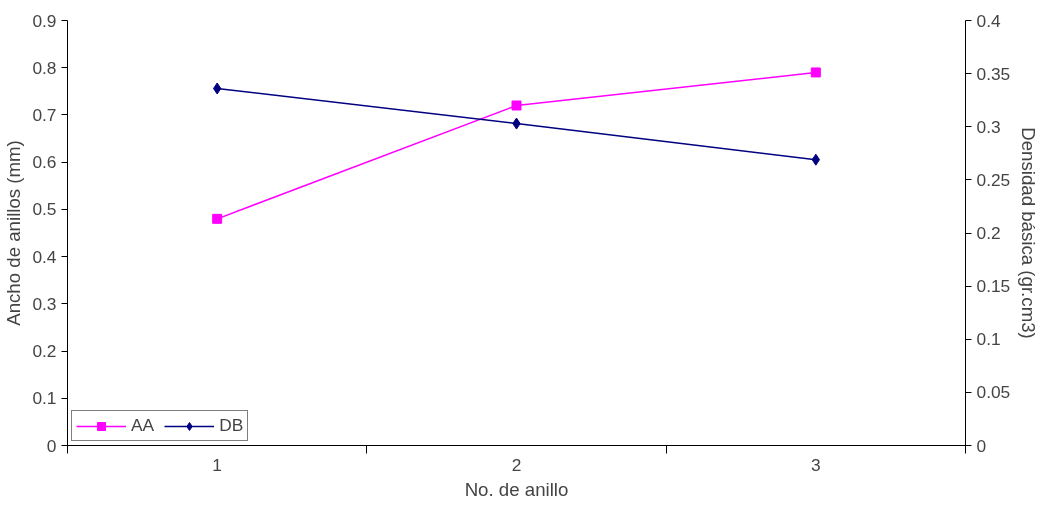 Image resolution: width=1042 pixels, height=505 pixels. What do you see at coordinates (988, 233) in the screenshot?
I see `y2-tick-label: 0.2` at bounding box center [988, 233].